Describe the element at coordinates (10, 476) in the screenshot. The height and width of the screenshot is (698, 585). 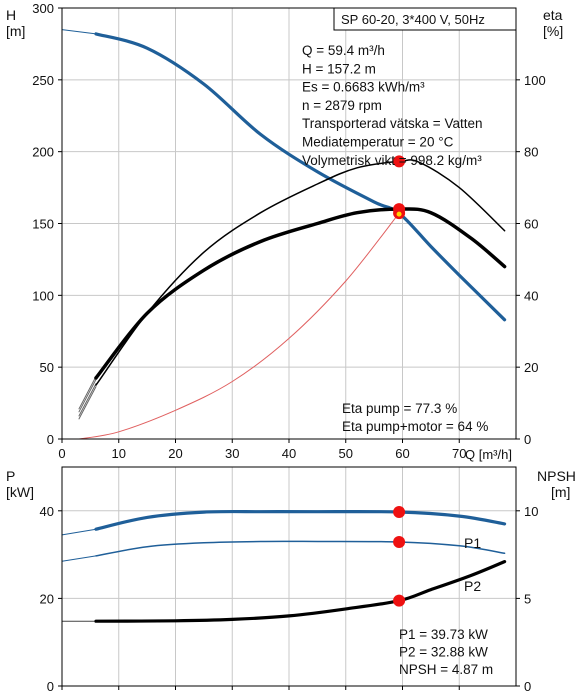
I see `y-left-axis-name: P` at that location.